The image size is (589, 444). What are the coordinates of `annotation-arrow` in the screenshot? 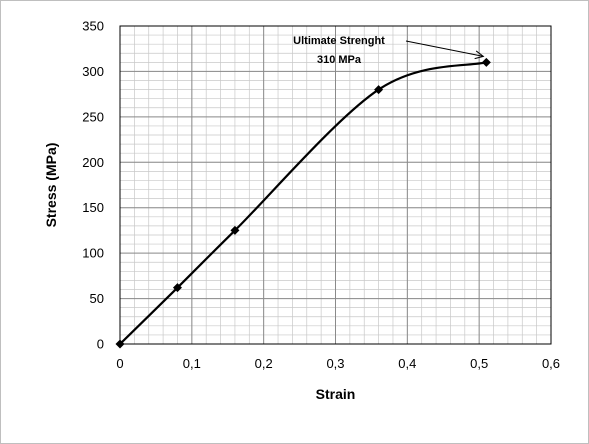 It's located at (444, 48).